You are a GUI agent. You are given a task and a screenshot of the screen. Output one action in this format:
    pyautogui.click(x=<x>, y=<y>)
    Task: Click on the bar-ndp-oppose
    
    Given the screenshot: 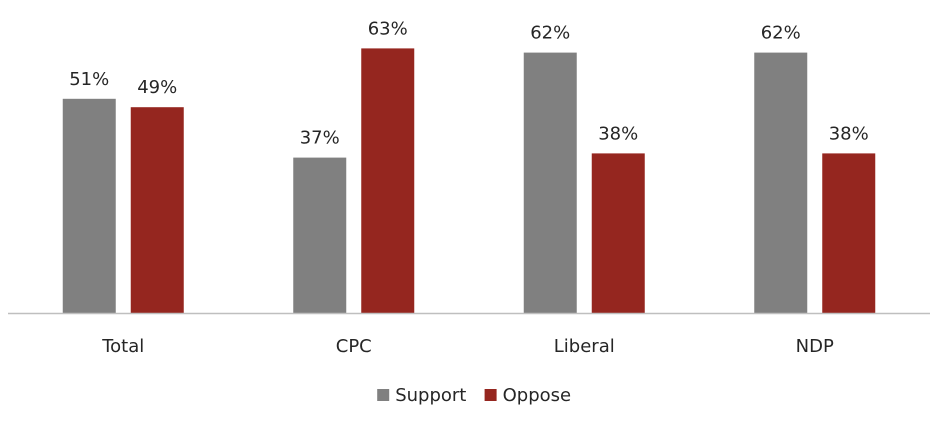 What is the action you would take?
    pyautogui.click(x=849, y=233)
    